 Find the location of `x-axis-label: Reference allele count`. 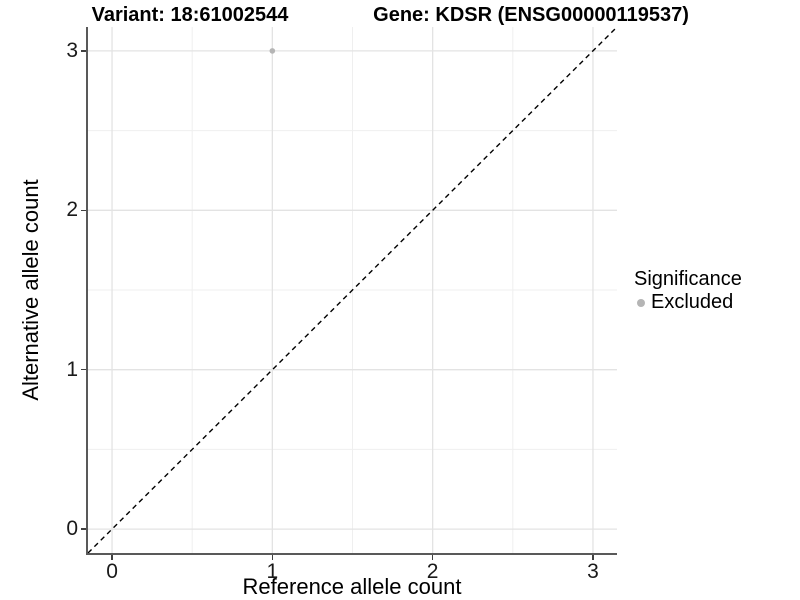

x-axis-label: Reference allele count is located at coordinates (352, 586).